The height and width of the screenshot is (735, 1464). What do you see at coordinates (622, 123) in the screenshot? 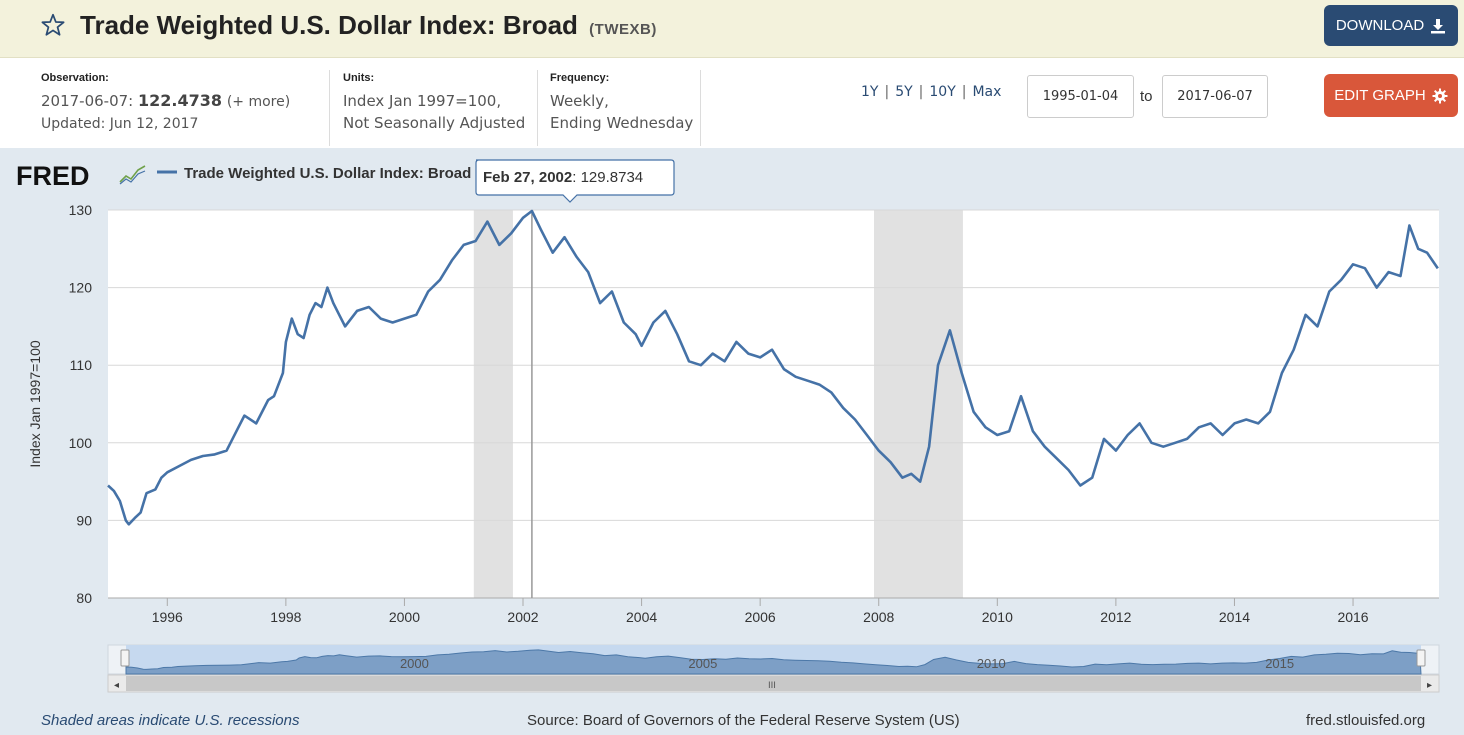
I see `frequency-line2: Ending Wednesday` at bounding box center [622, 123].